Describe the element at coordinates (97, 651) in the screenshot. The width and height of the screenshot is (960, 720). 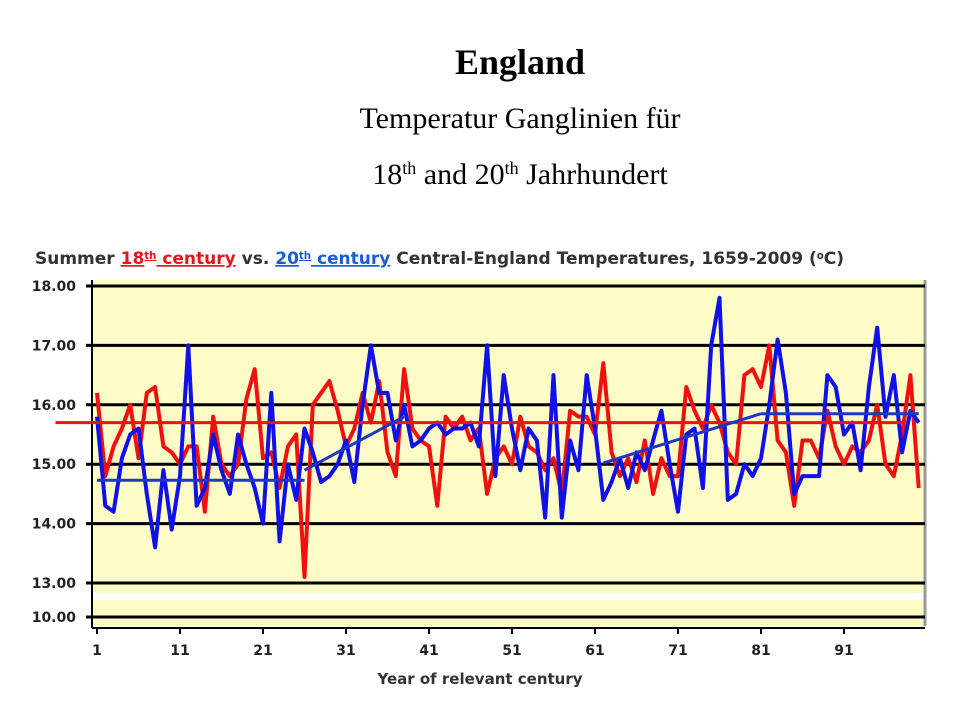
I see `x-tick-label: 1` at that location.